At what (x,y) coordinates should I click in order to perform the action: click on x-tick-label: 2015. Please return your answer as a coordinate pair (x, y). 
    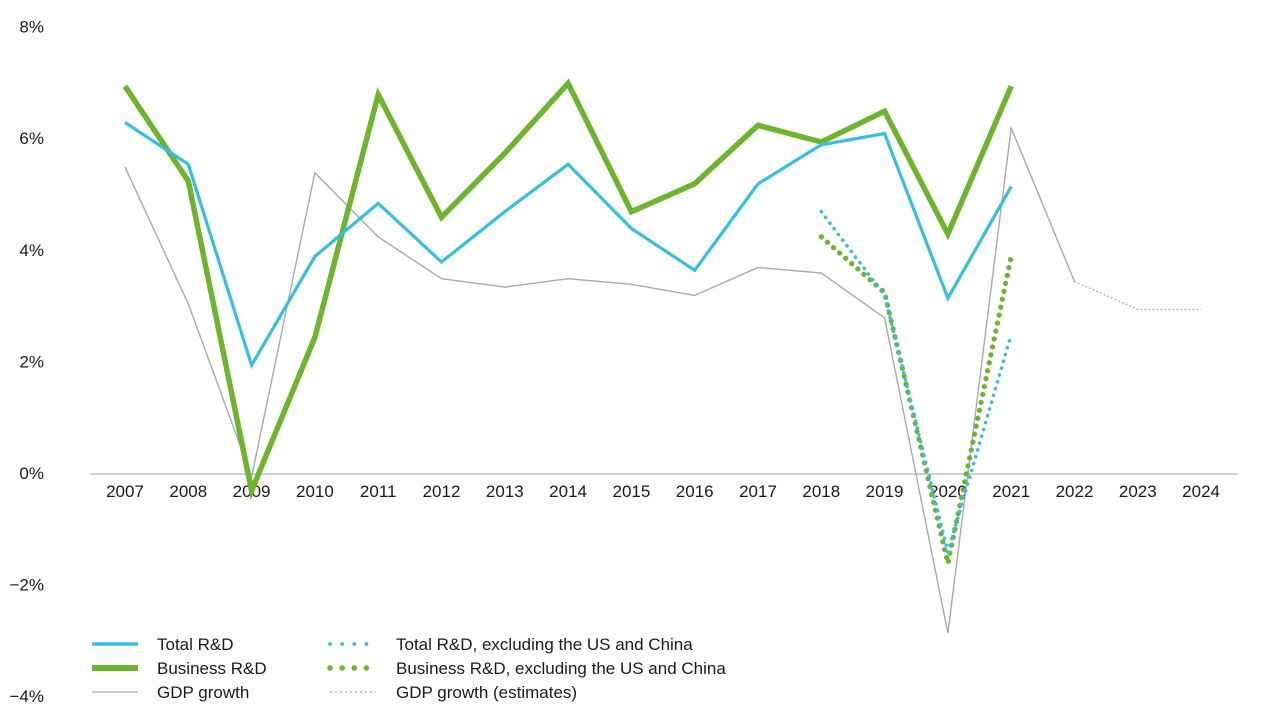
    Looking at the image, I should click on (631, 491).